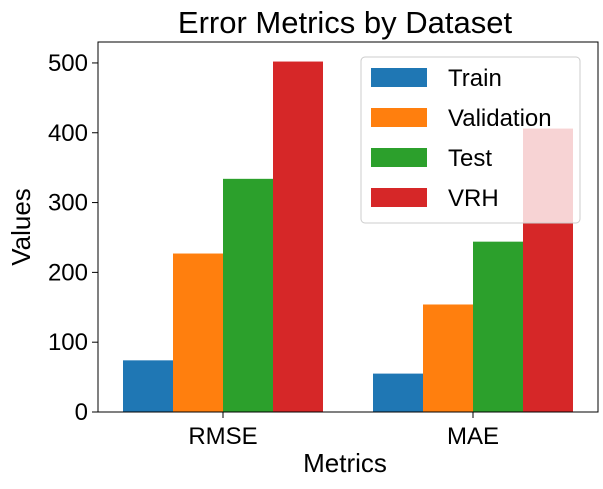  What do you see at coordinates (345, 22) in the screenshot?
I see `chart-title: Error Metrics by Dataset` at bounding box center [345, 22].